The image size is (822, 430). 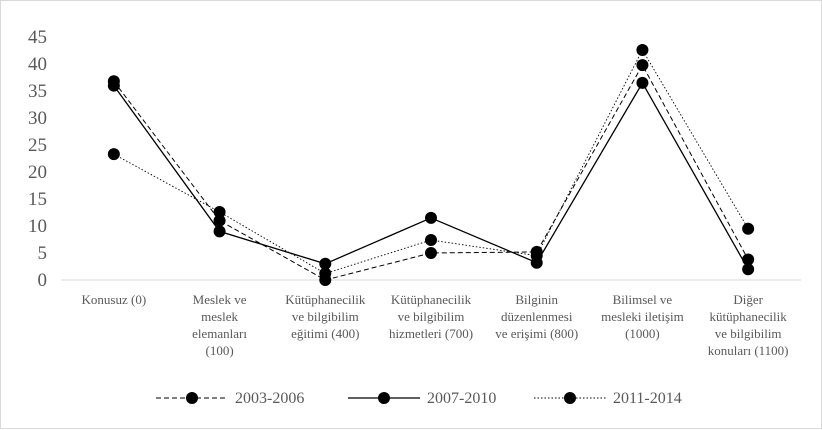 What do you see at coordinates (749, 316) in the screenshot?
I see `x-tick-label-line: kütüphanecilik` at bounding box center [749, 316].